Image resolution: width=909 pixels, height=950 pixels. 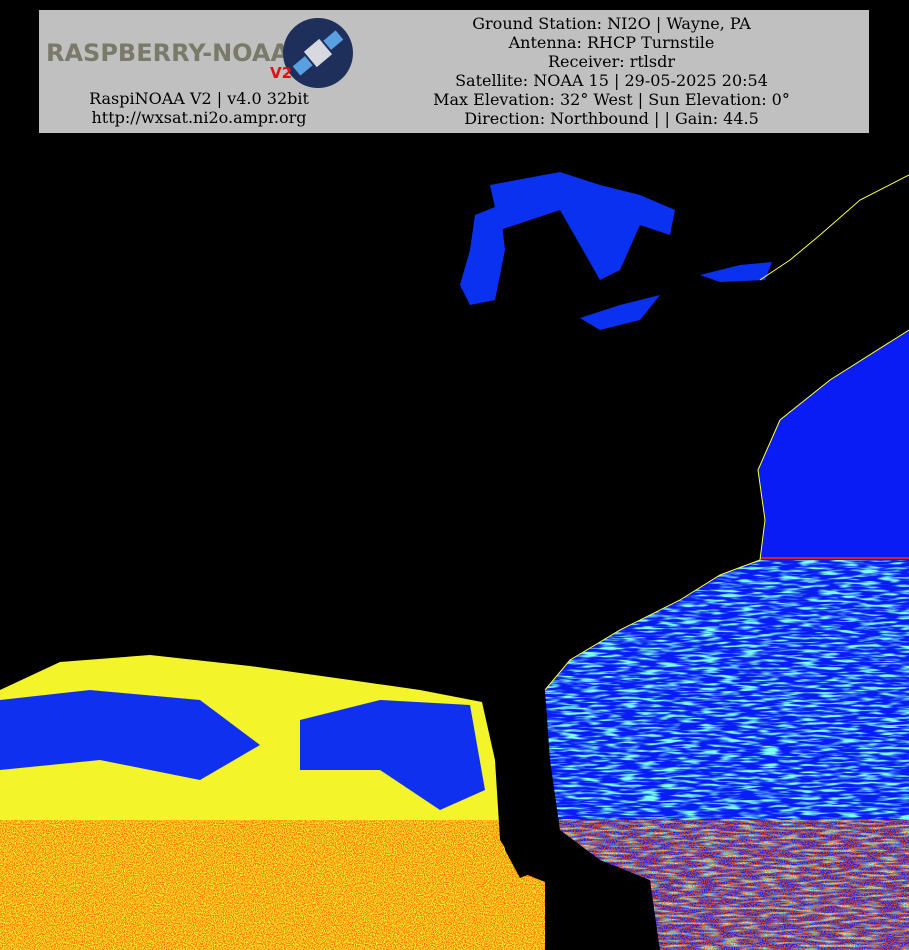 What do you see at coordinates (318, 53) in the screenshot?
I see `logo-satellite` at bounding box center [318, 53].